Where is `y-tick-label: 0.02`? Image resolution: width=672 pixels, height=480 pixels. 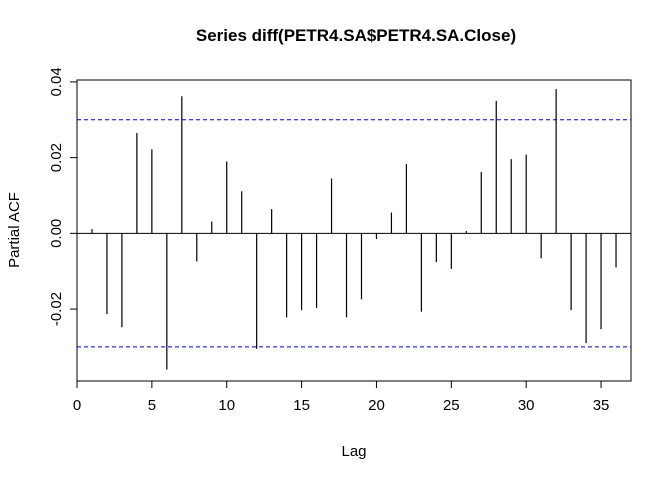 y-tick-label: 0.02 is located at coordinates (56, 157).